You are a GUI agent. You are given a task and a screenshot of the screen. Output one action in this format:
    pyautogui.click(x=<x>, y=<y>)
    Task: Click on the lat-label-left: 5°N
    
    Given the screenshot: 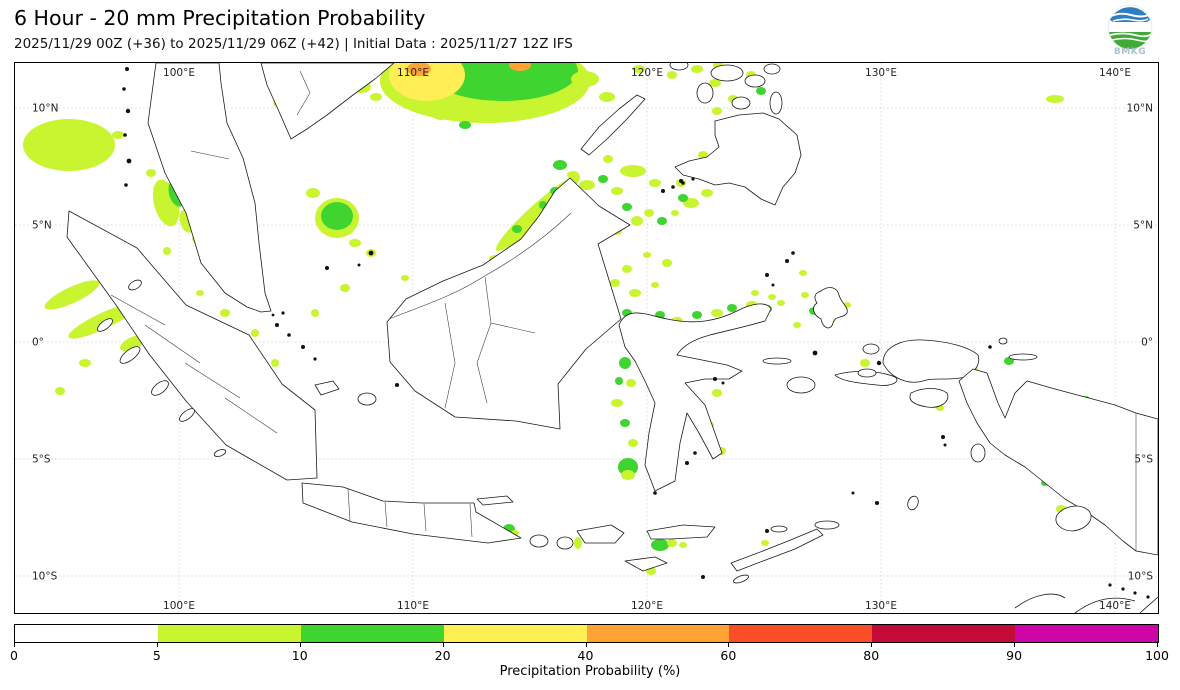 What is the action you would take?
    pyautogui.click(x=42, y=226)
    